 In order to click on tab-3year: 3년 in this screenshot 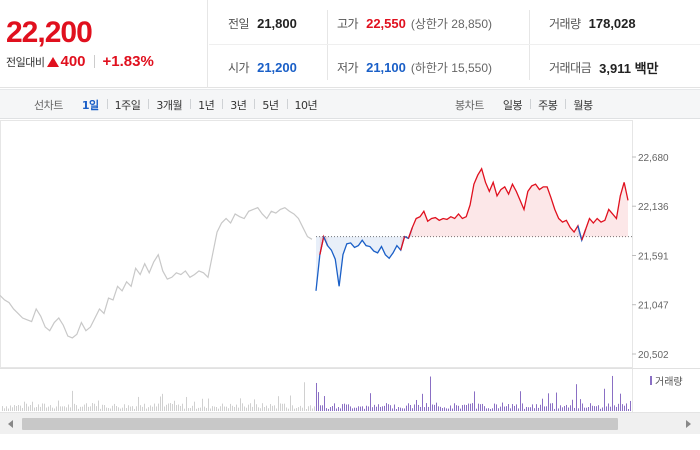, I will do `click(238, 105)`.